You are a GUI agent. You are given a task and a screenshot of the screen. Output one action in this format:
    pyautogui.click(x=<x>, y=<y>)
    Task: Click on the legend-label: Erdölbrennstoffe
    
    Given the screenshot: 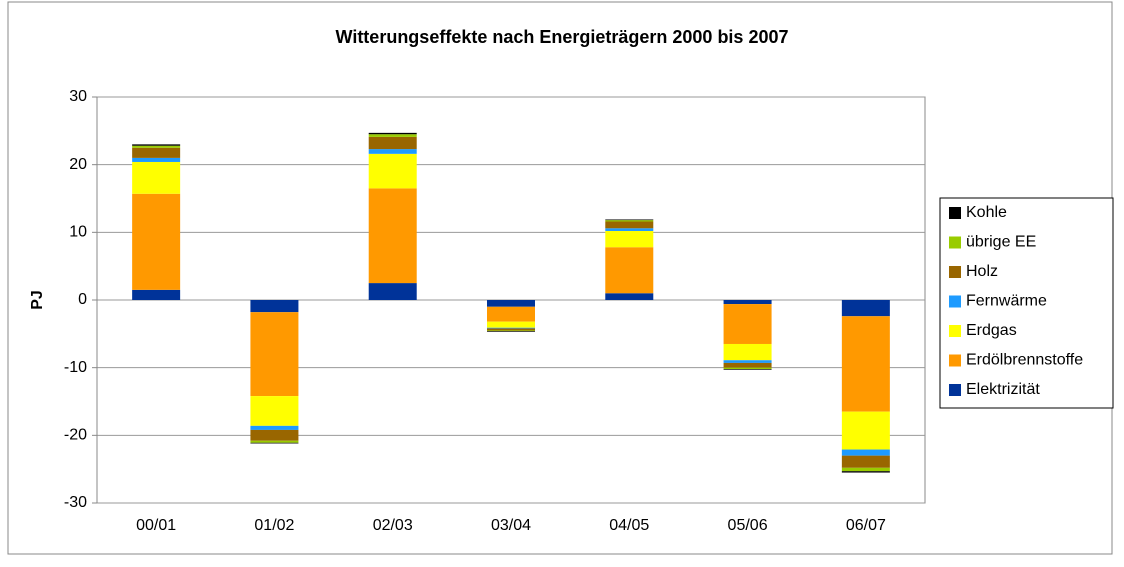 What is the action you would take?
    pyautogui.click(x=1024, y=360)
    